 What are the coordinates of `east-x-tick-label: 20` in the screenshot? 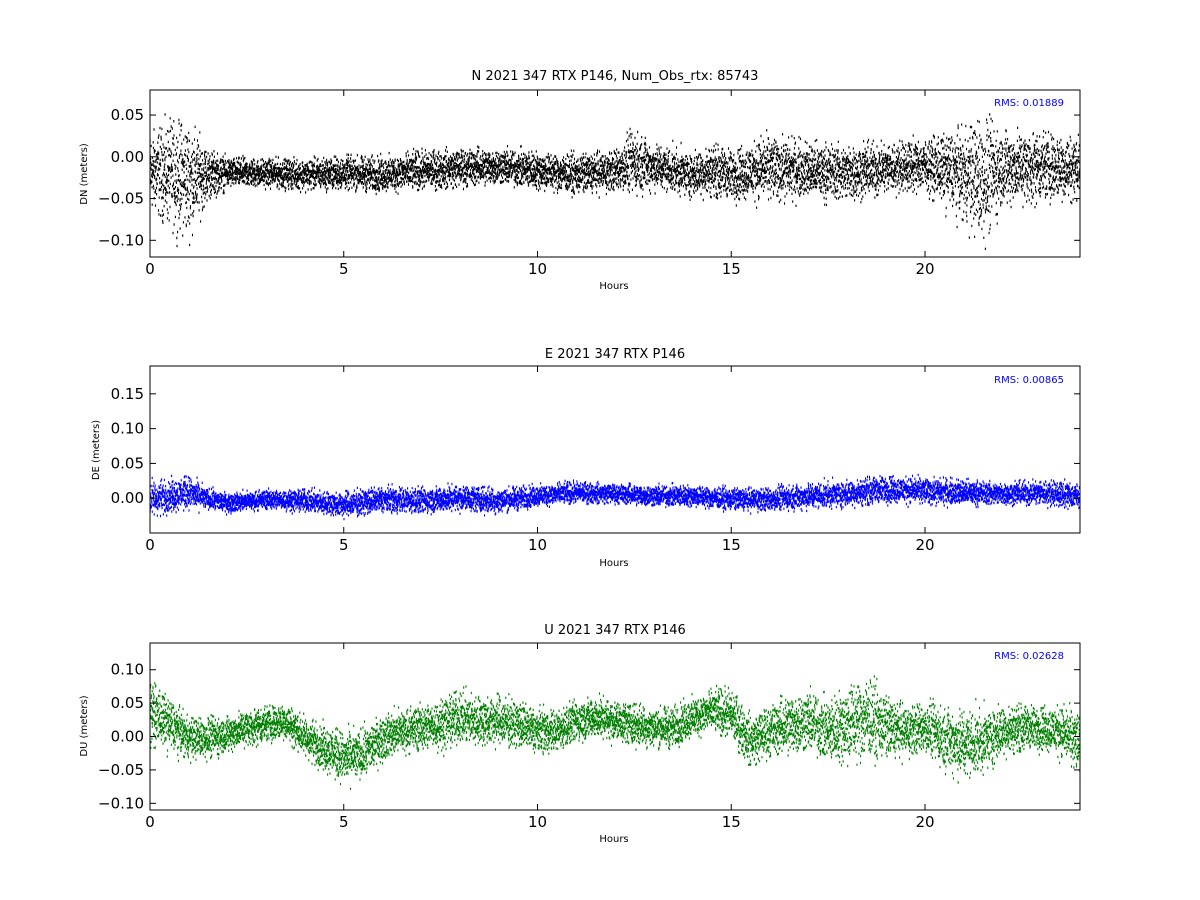 It's located at (924, 545).